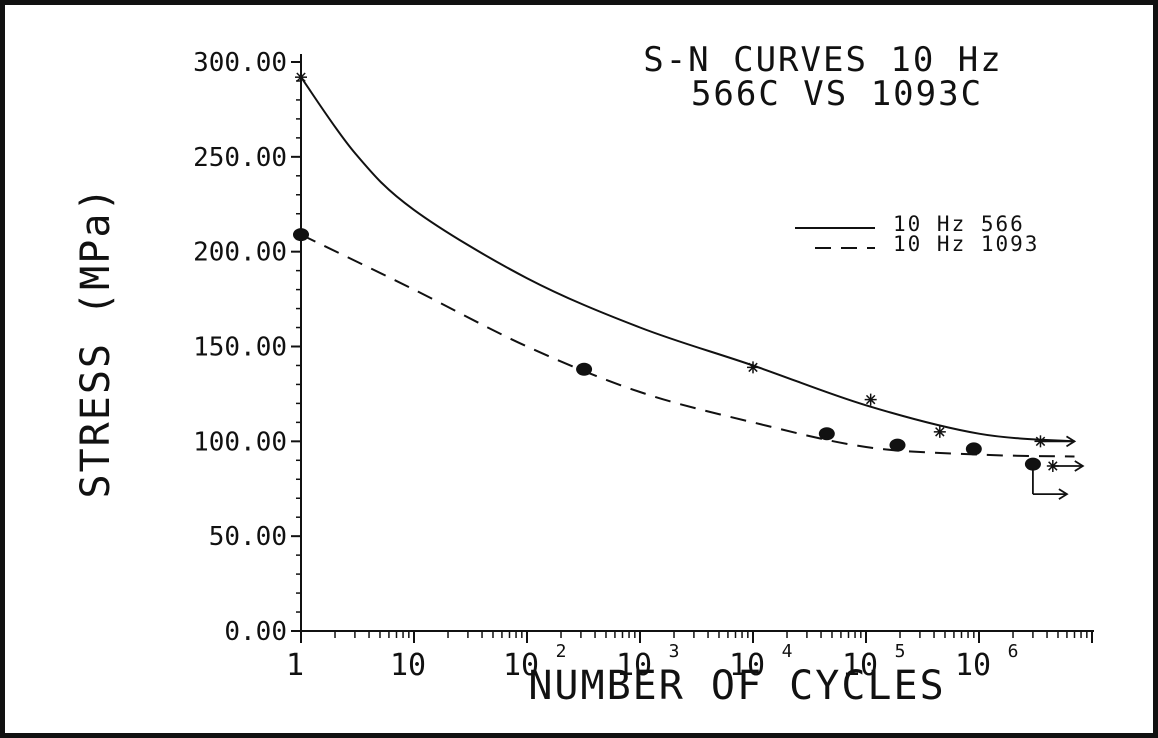  I want to click on y-axis-title: STRESS (MPa), so click(96, 342).